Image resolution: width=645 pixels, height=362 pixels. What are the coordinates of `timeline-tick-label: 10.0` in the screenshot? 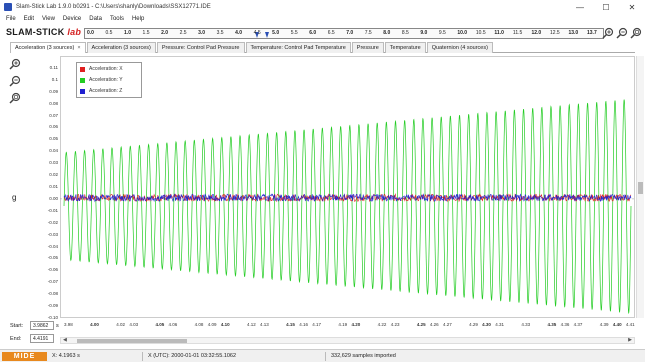 It's located at (462, 33).